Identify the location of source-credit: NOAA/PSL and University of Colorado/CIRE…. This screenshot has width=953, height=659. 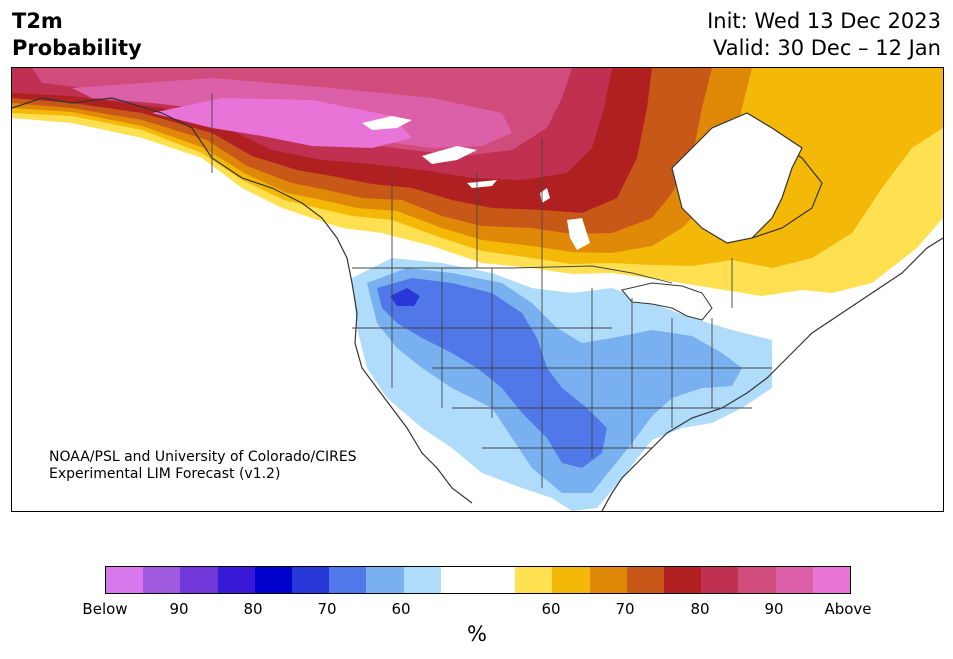
(203, 466).